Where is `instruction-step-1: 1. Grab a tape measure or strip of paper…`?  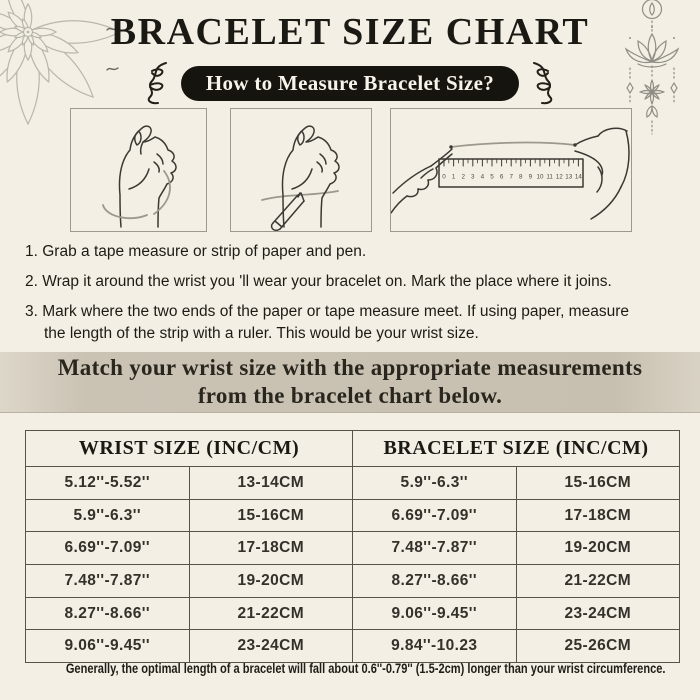 instruction-step-1: 1. Grab a tape measure or strip of paper… is located at coordinates (352, 252).